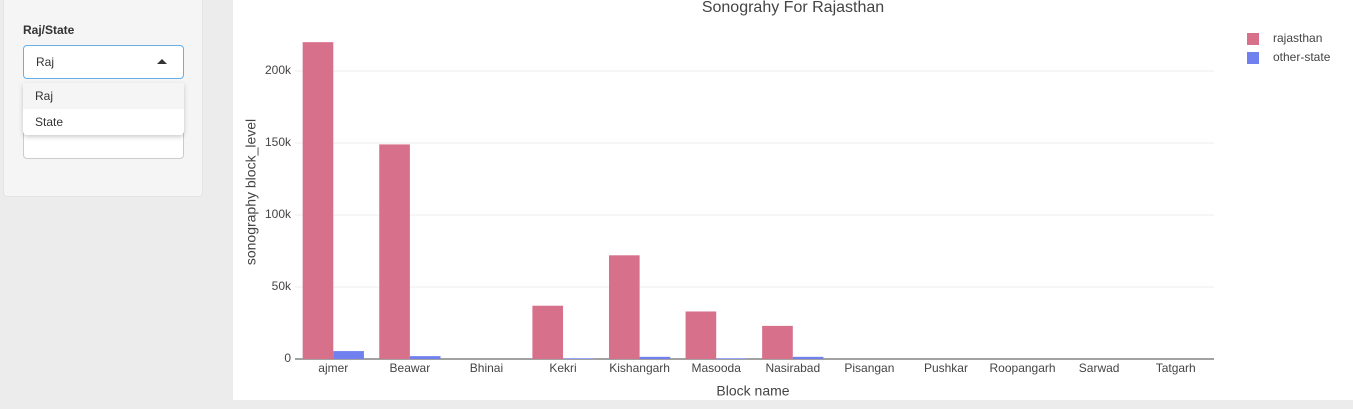  Describe the element at coordinates (278, 142) in the screenshot. I see `y-tick-label: 150k` at that location.